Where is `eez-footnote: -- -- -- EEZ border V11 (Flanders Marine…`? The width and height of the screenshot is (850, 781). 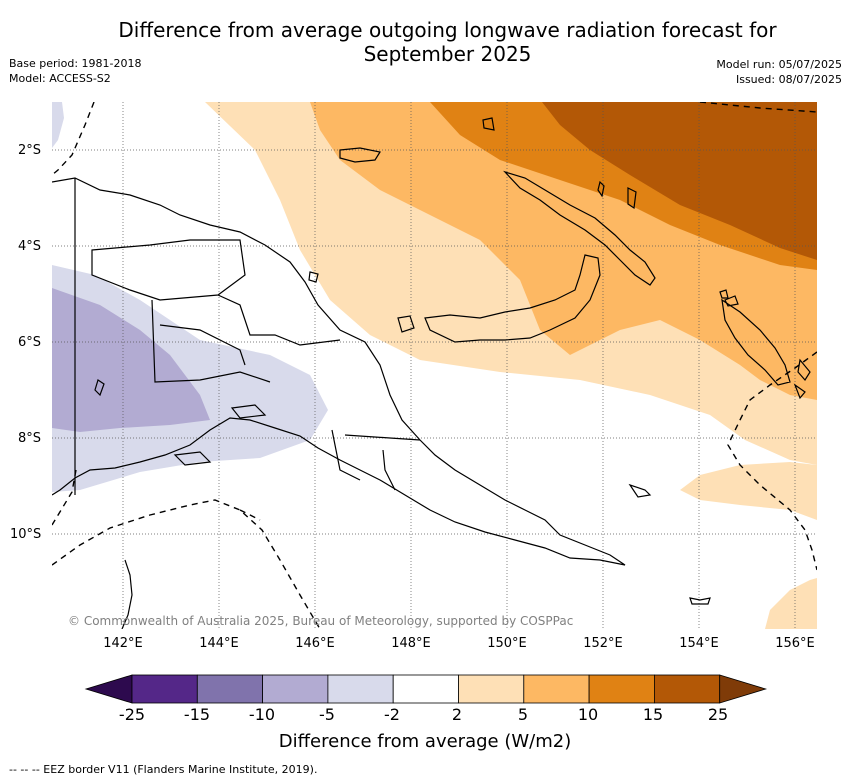 eez-footnote: -- -- -- EEZ border V11 (Flanders Marine… is located at coordinates (163, 769).